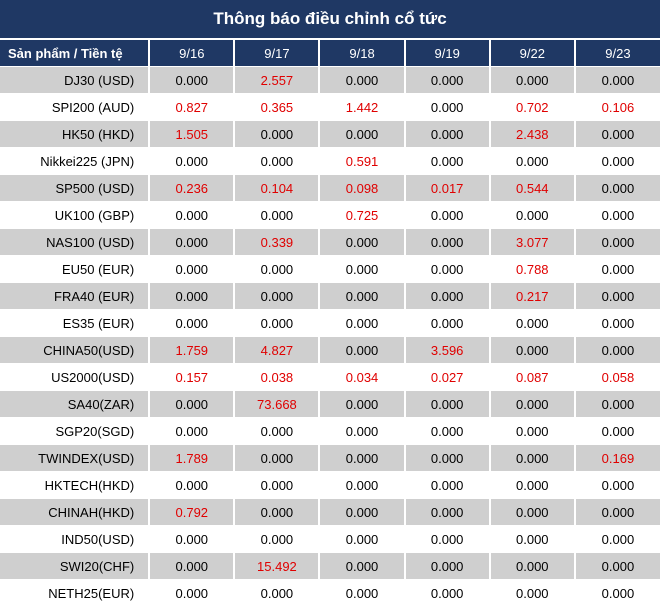 Image resolution: width=660 pixels, height=606 pixels. I want to click on product-cell: UK100 (GBP), so click(74, 215).